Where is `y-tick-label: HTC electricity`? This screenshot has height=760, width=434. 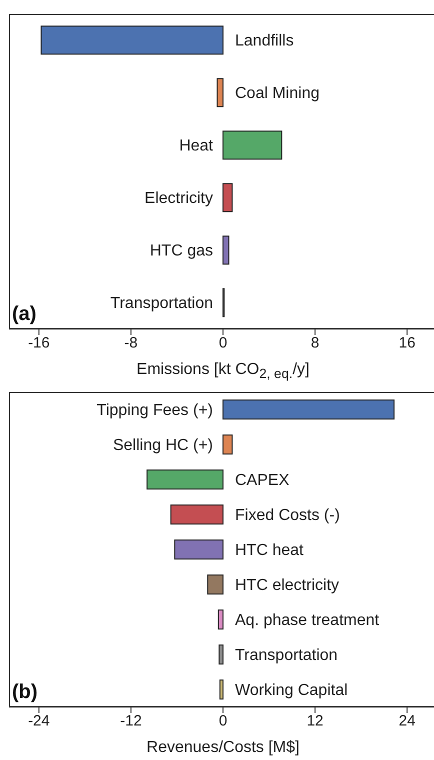 y-tick-label: HTC electricity is located at coordinates (287, 585).